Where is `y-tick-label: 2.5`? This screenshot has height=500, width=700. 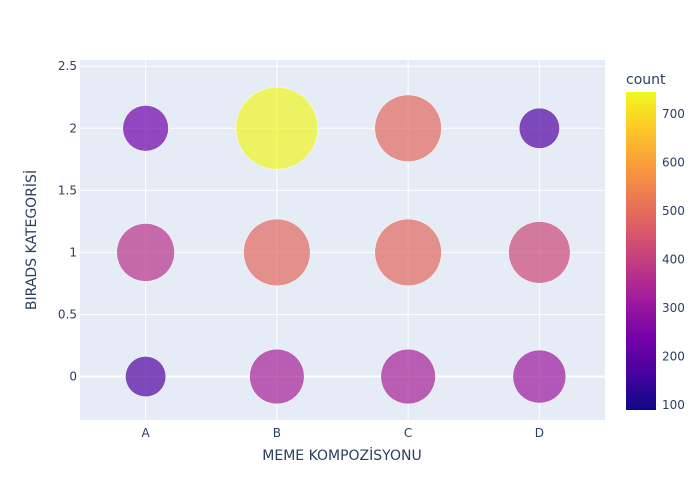
y-tick-label: 2.5 is located at coordinates (67, 66).